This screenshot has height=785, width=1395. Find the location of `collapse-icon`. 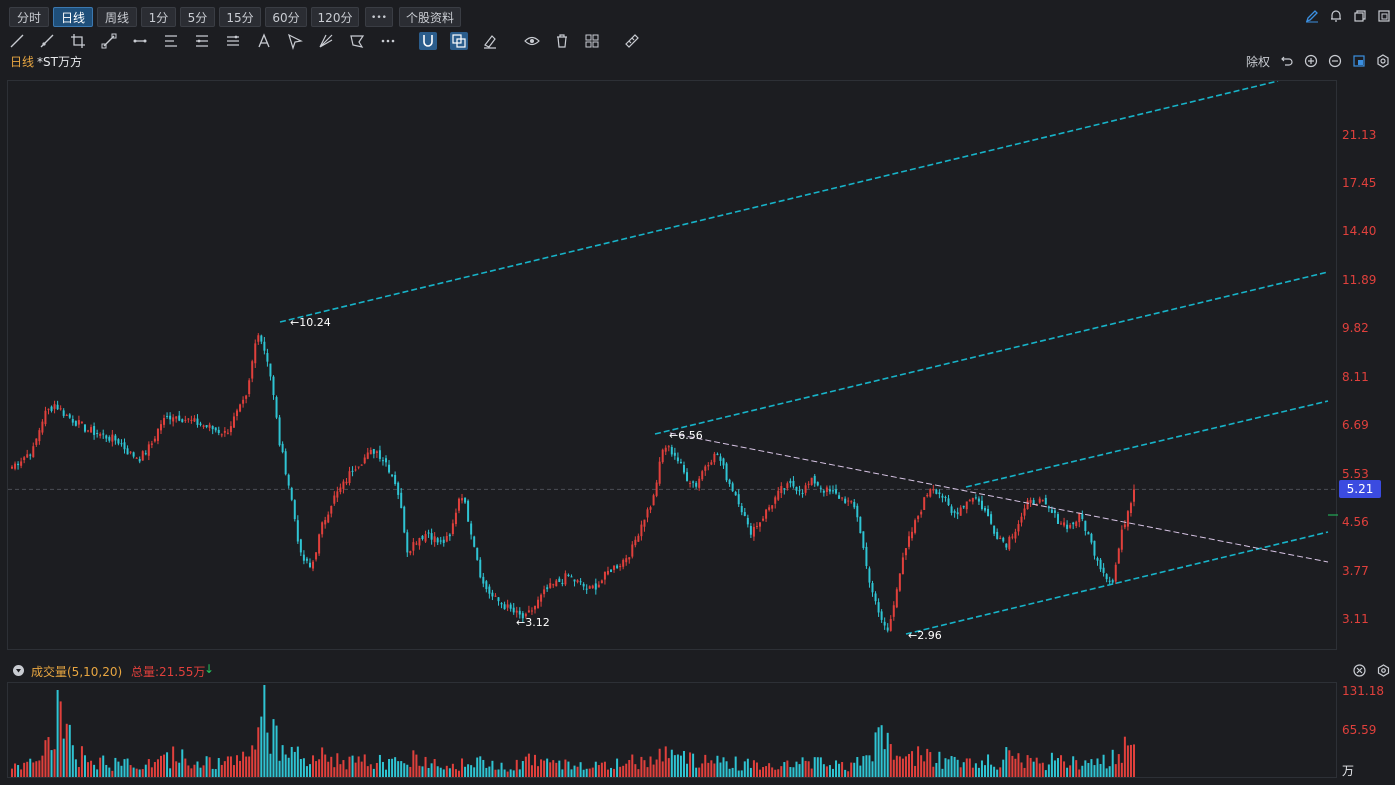

collapse-icon is located at coordinates (18, 670).